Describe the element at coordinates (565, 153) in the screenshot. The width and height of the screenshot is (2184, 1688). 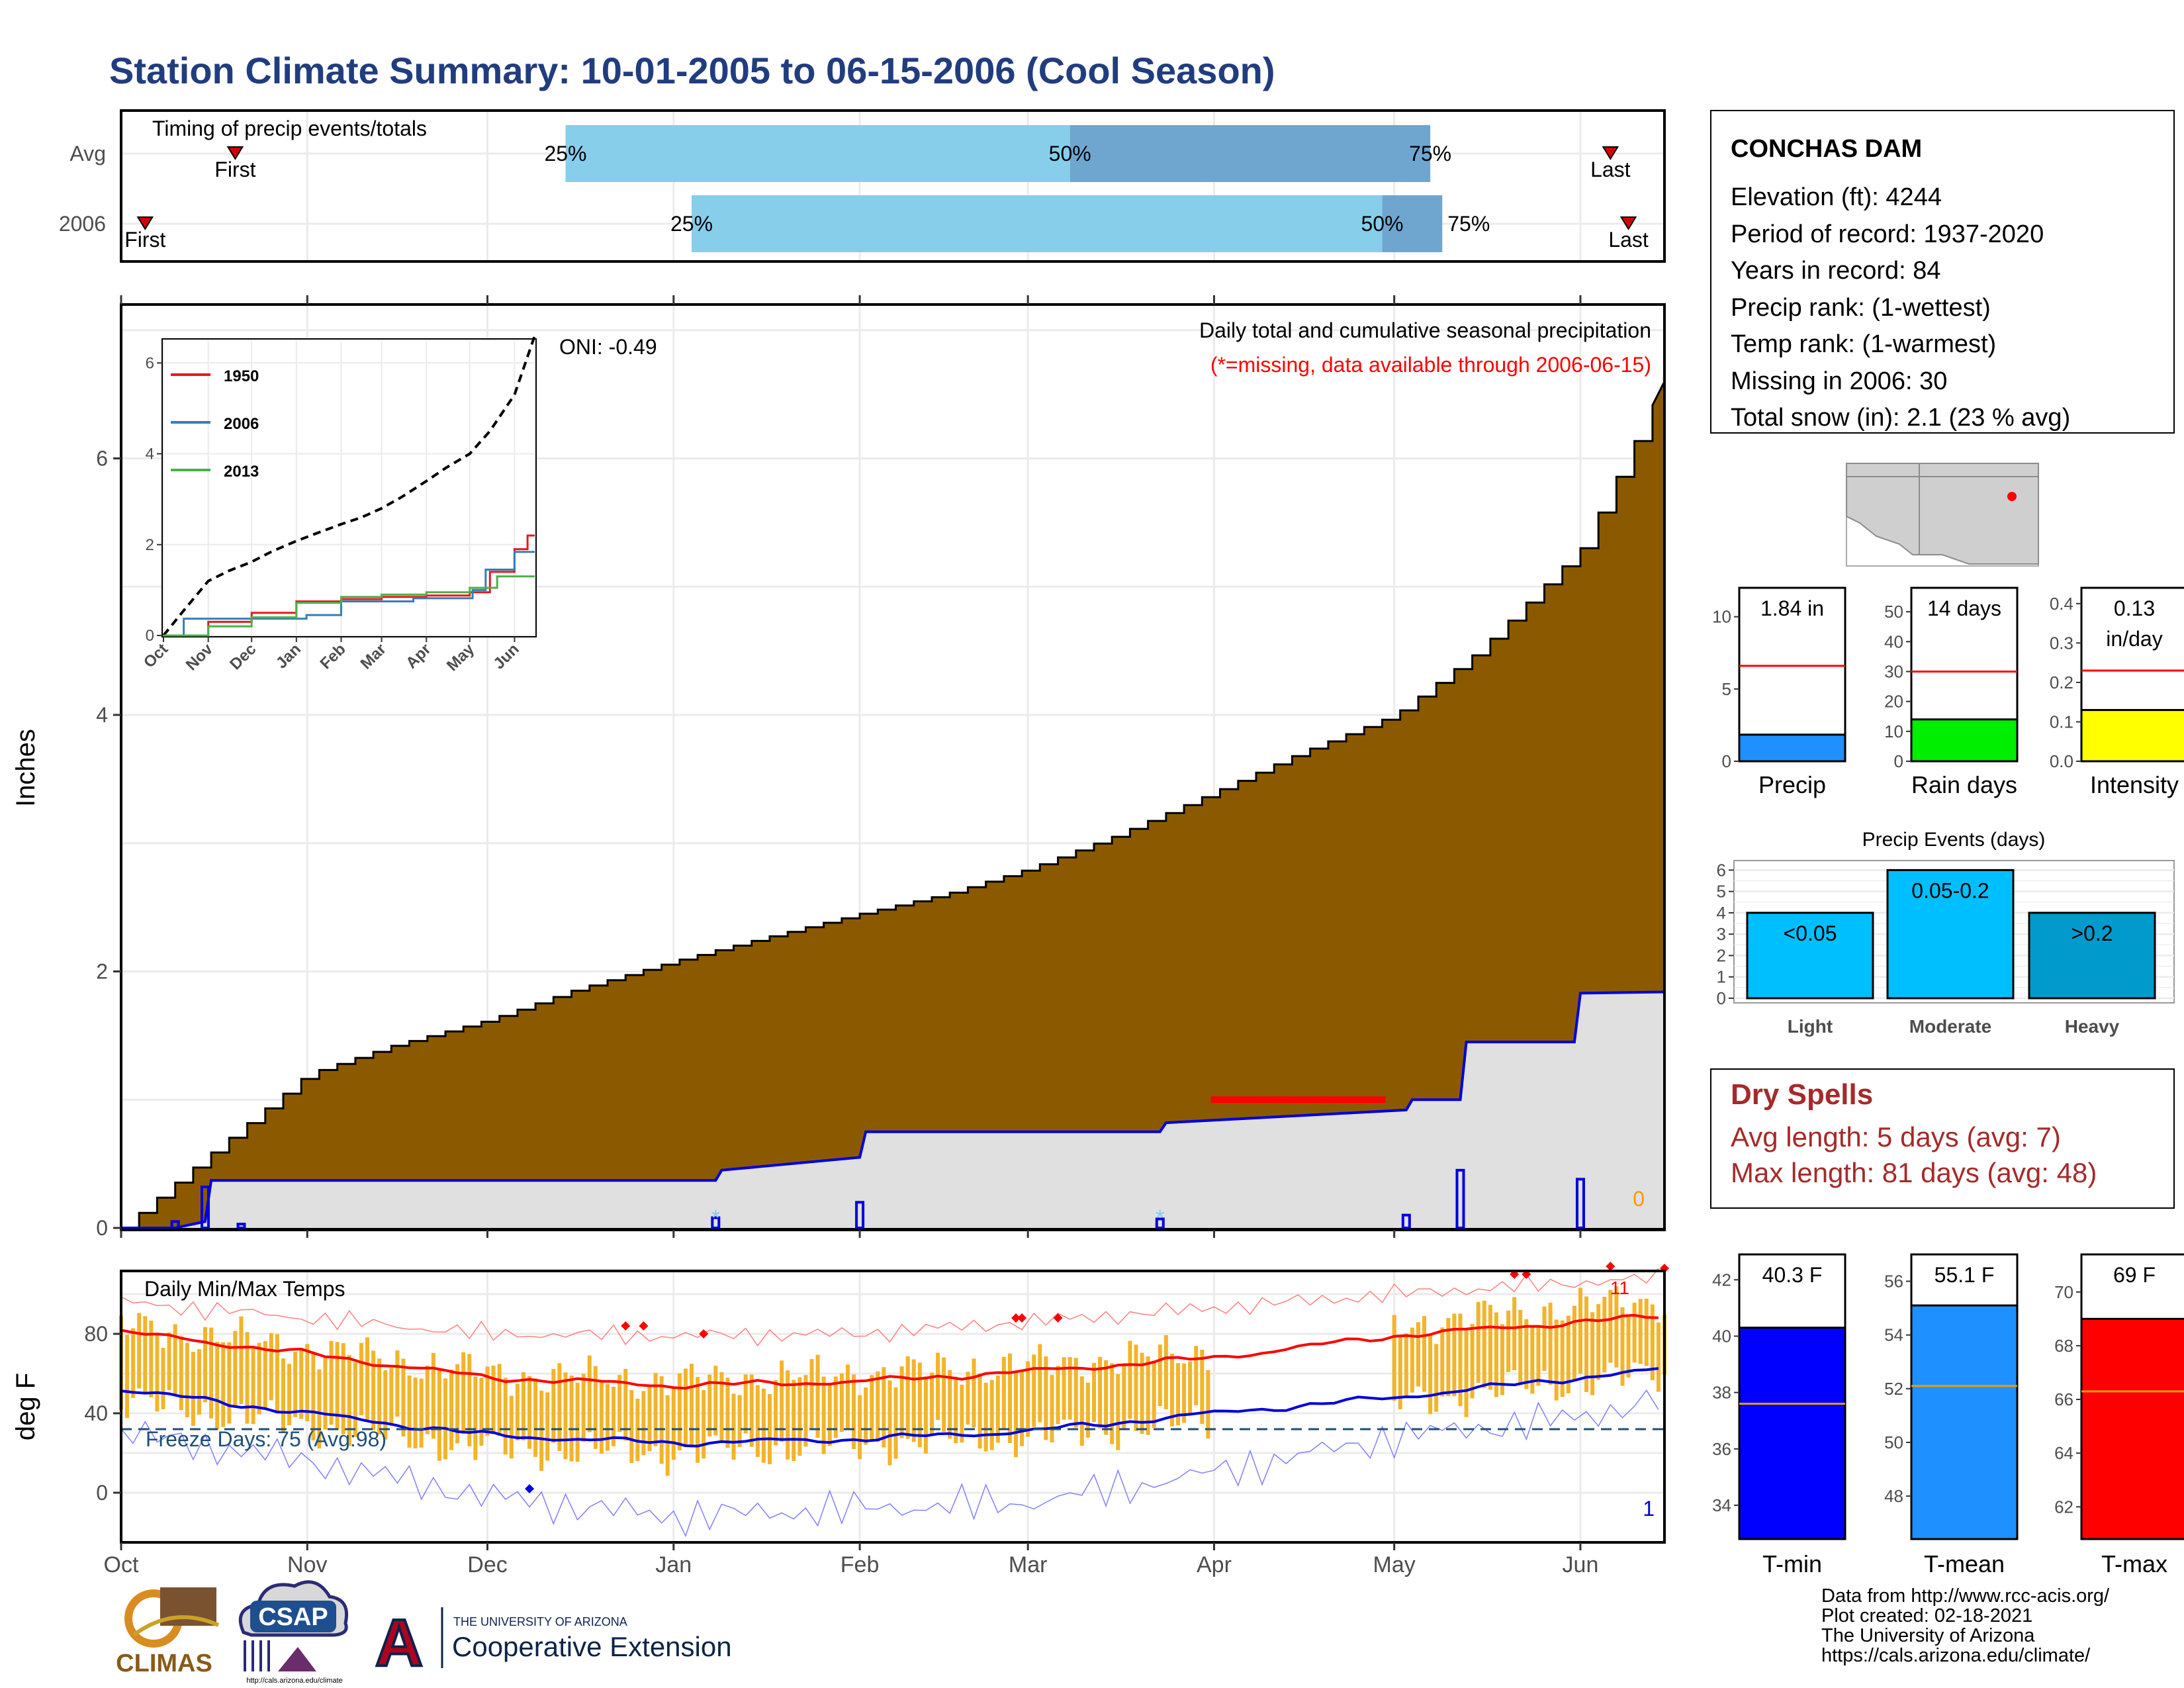
I see `timing-q25-label: 25%` at that location.